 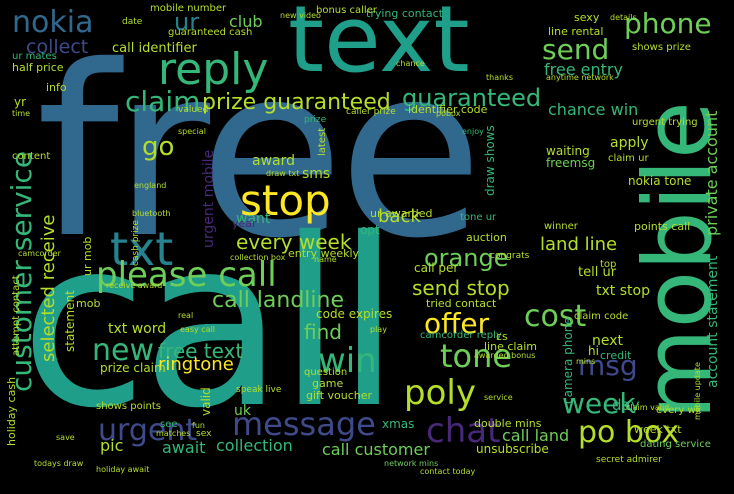 I want to click on word-sms: sms, so click(x=316, y=174).